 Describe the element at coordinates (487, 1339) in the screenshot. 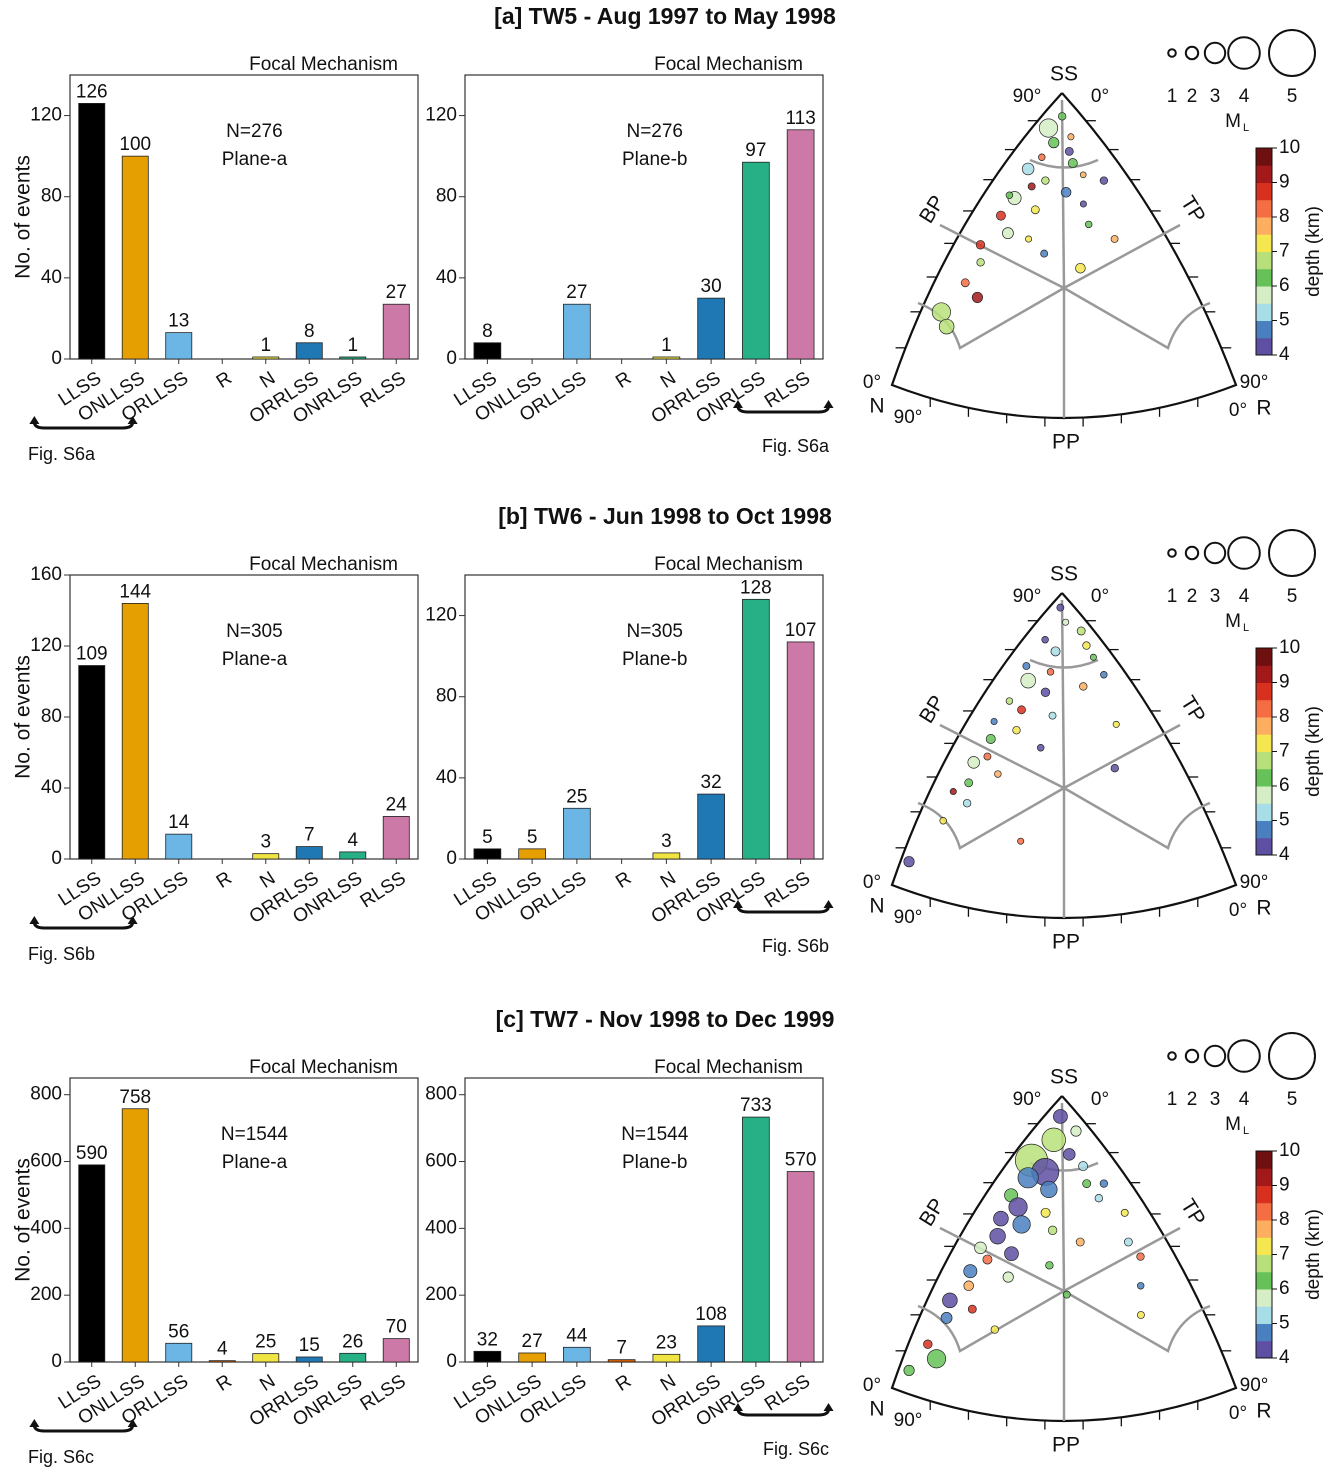

I see `value-label: 32` at that location.